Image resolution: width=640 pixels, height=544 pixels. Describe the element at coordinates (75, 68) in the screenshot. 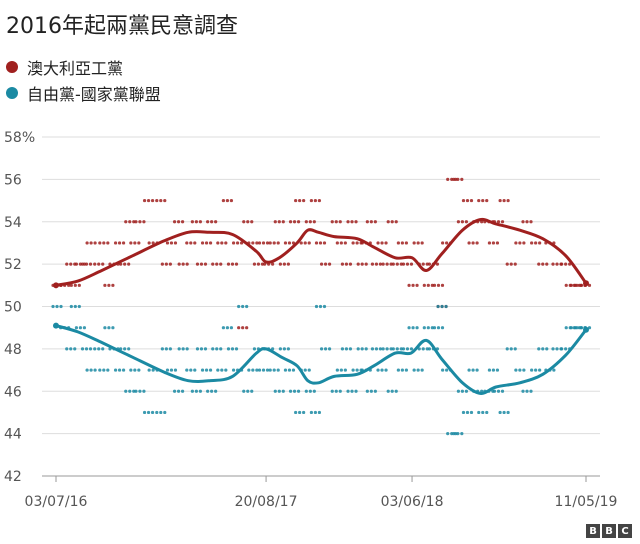

I see `legend-label-labor: 澳大利亞工黨` at that location.